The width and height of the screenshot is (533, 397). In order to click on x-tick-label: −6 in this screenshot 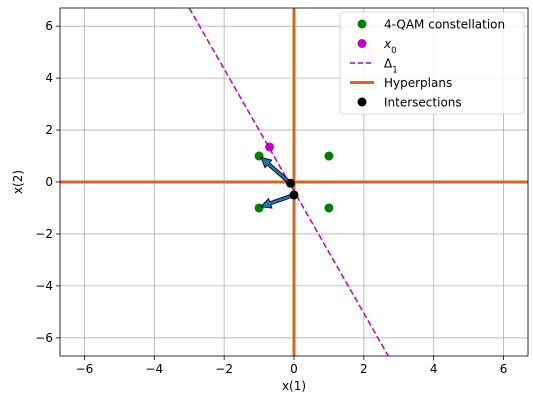, I will do `click(85, 369)`.